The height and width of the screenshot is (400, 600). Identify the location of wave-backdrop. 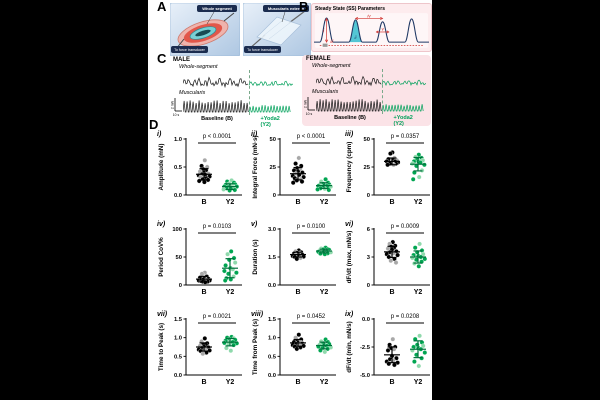
(371, 30).